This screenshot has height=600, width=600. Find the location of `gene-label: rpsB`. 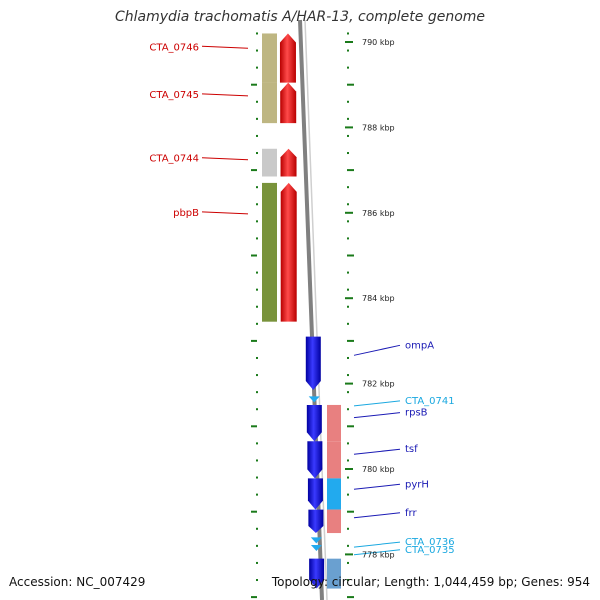

gene-label: rpsB is located at coordinates (416, 413).